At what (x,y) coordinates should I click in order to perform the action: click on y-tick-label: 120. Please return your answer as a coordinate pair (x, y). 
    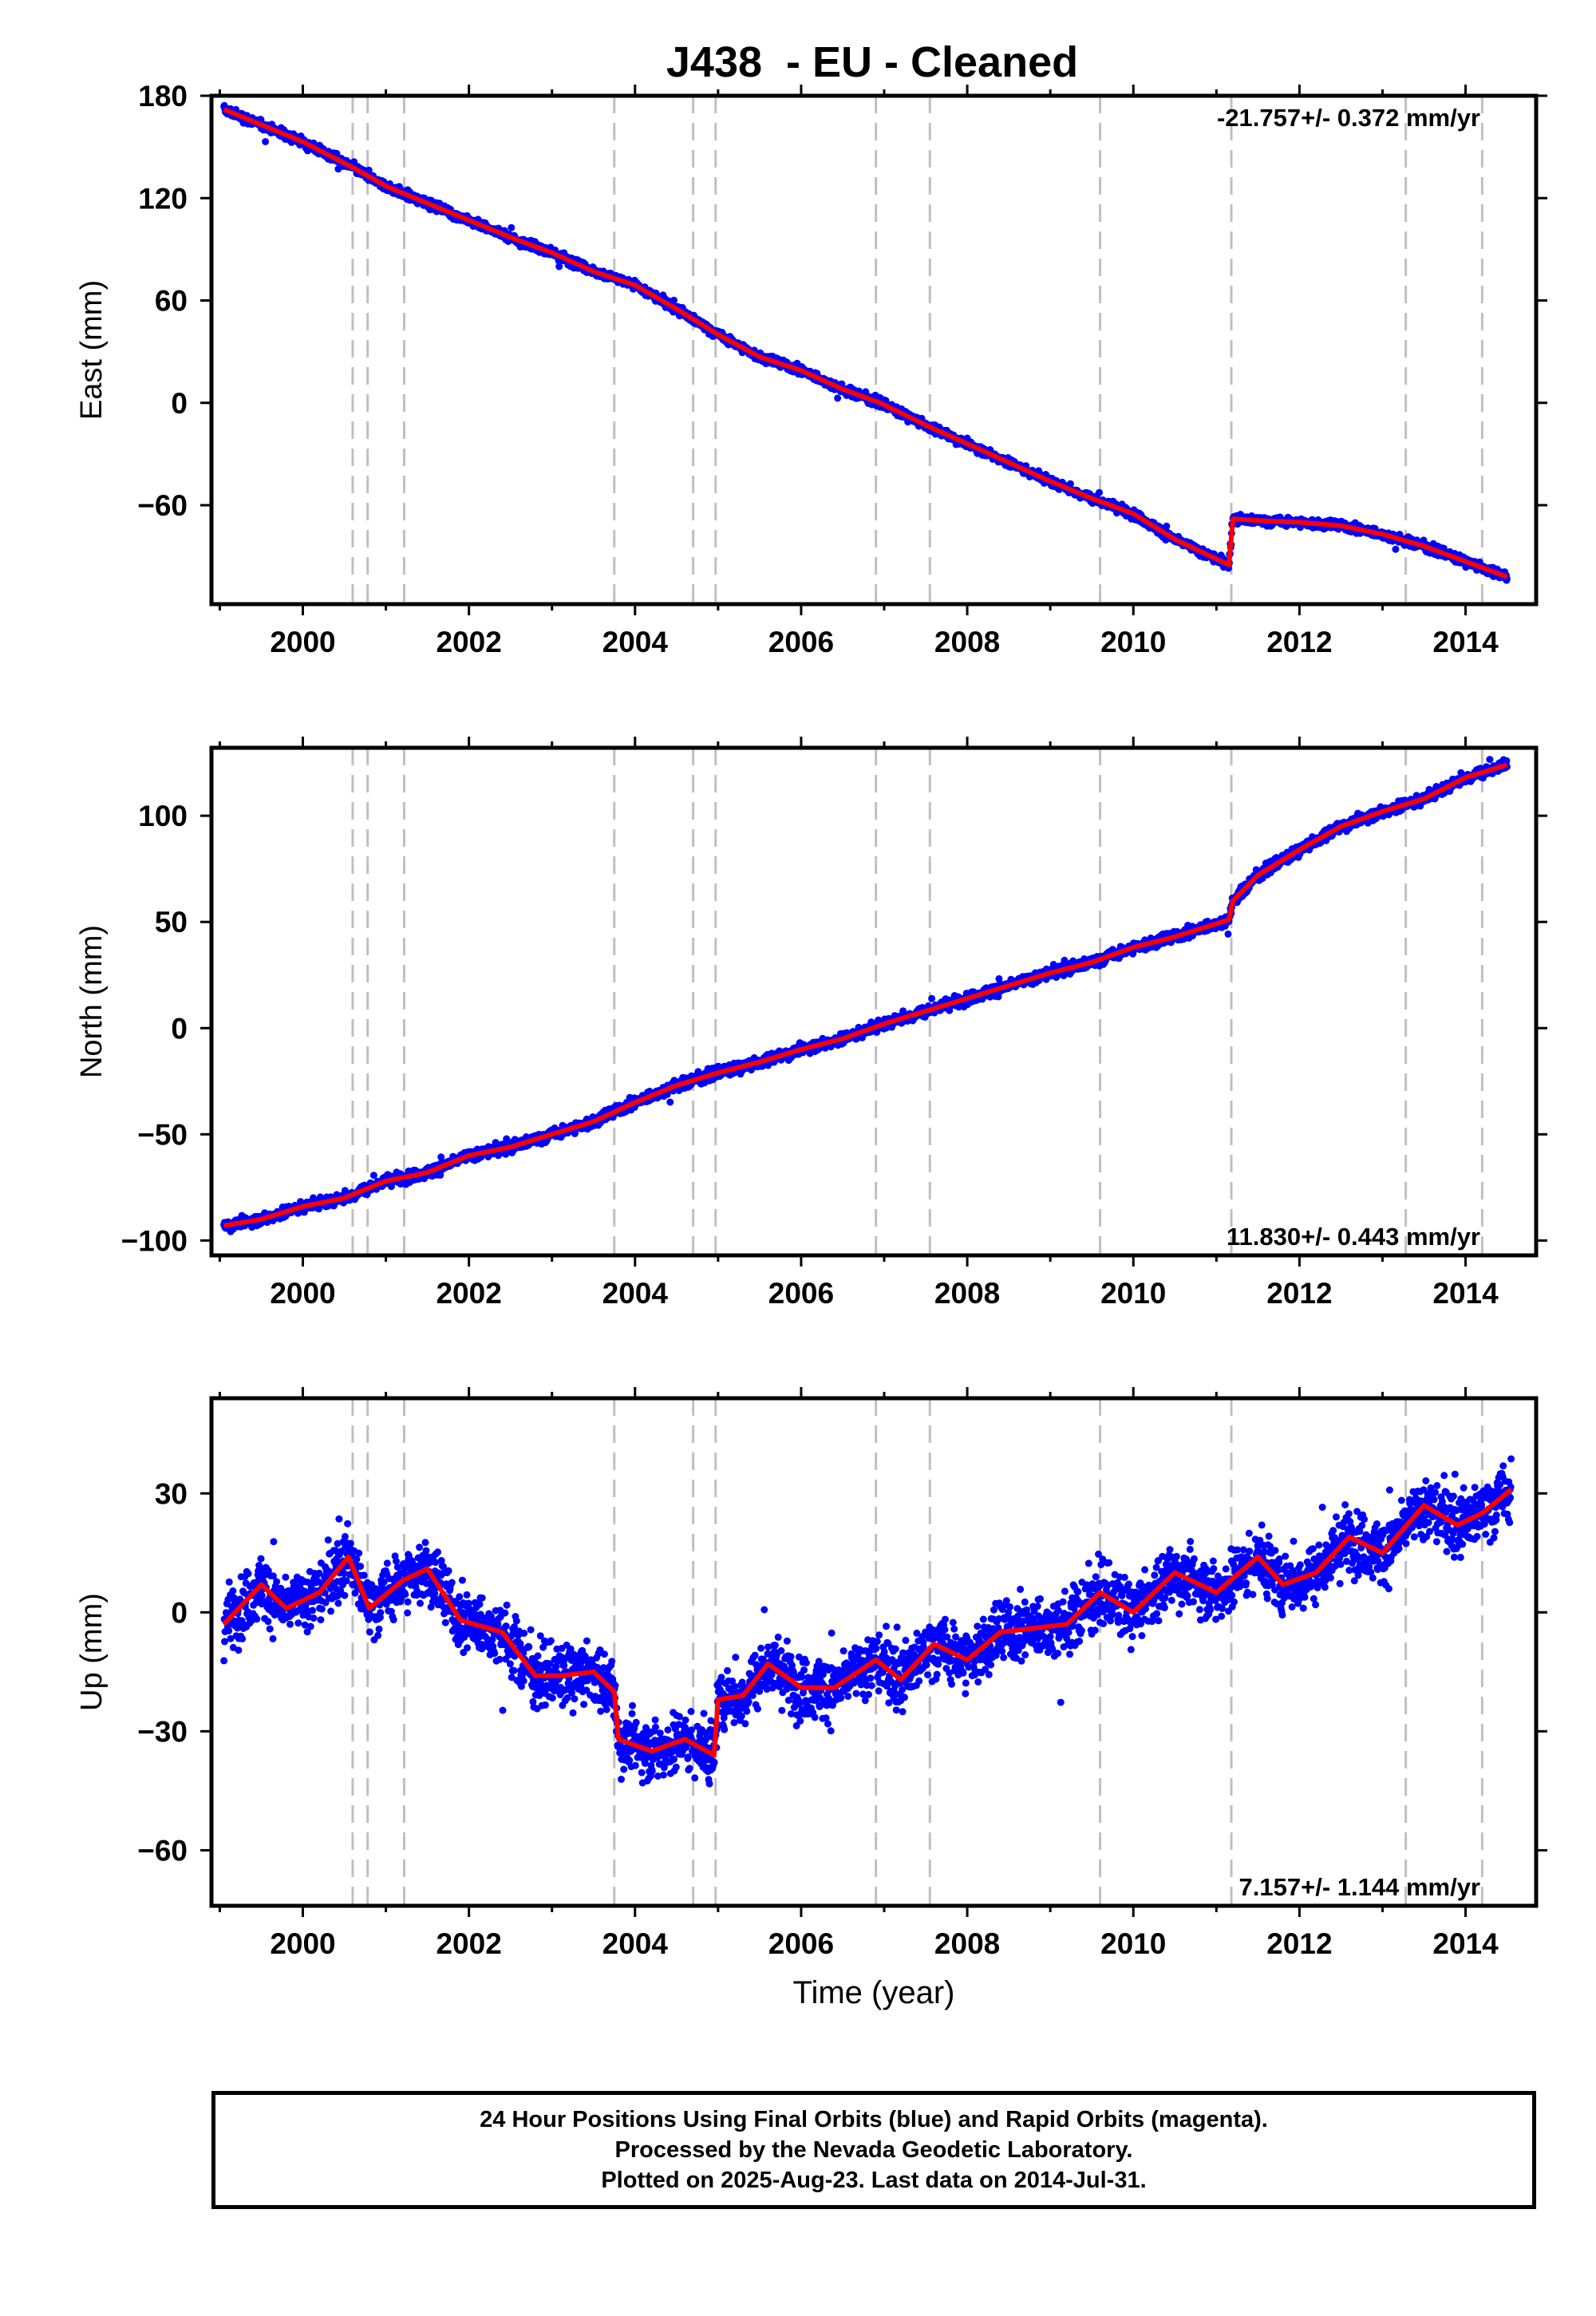
    Looking at the image, I should click on (163, 198).